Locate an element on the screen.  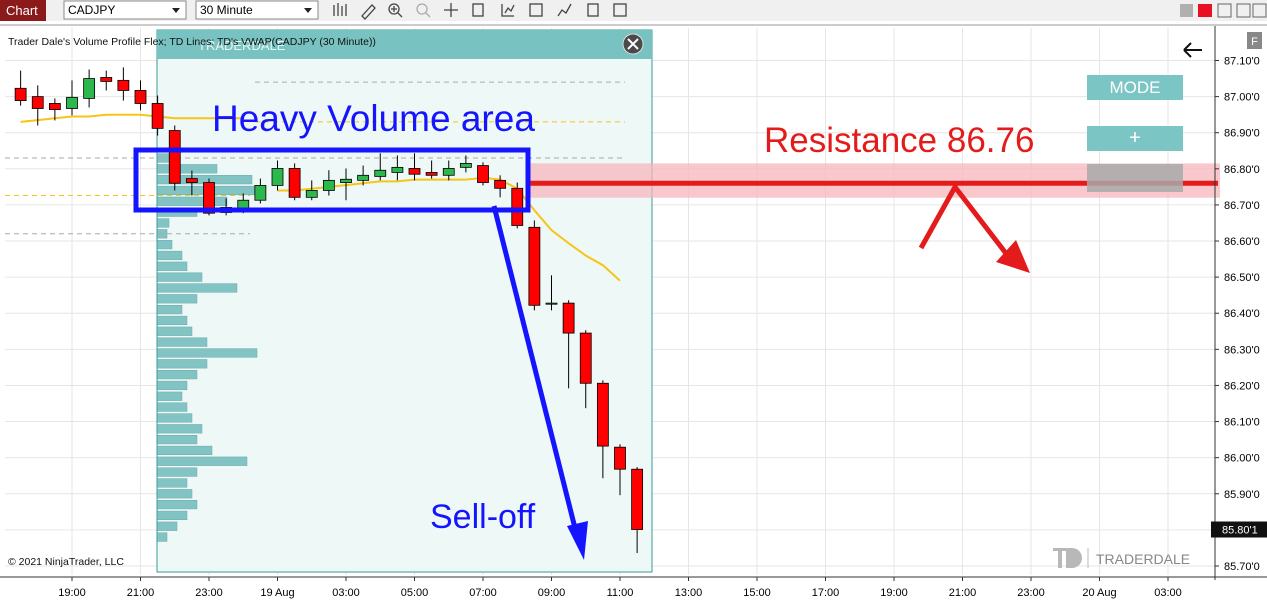
y-tick-label: 85.70'0 is located at coordinates (1242, 567).